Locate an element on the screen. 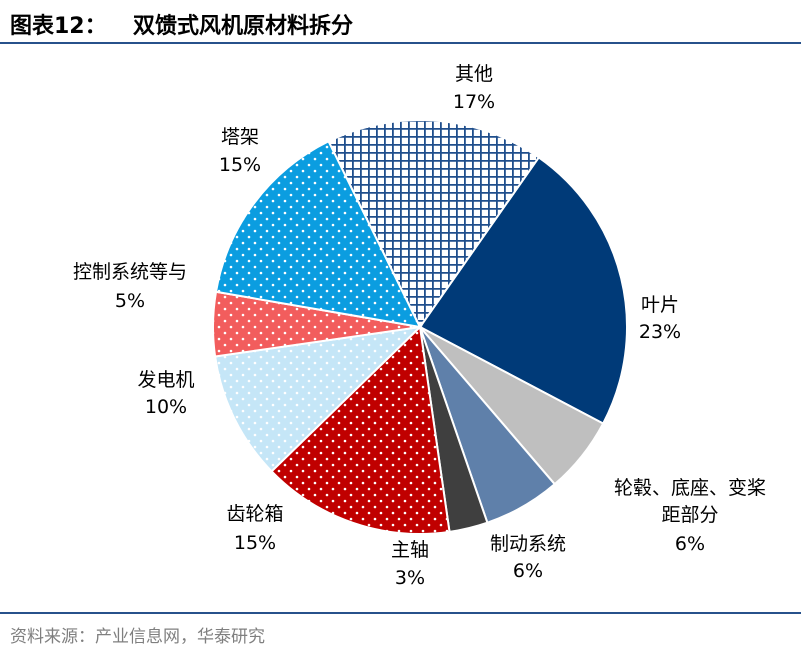 The width and height of the screenshot is (801, 658). slice-category-label: 距部分 is located at coordinates (689, 515).